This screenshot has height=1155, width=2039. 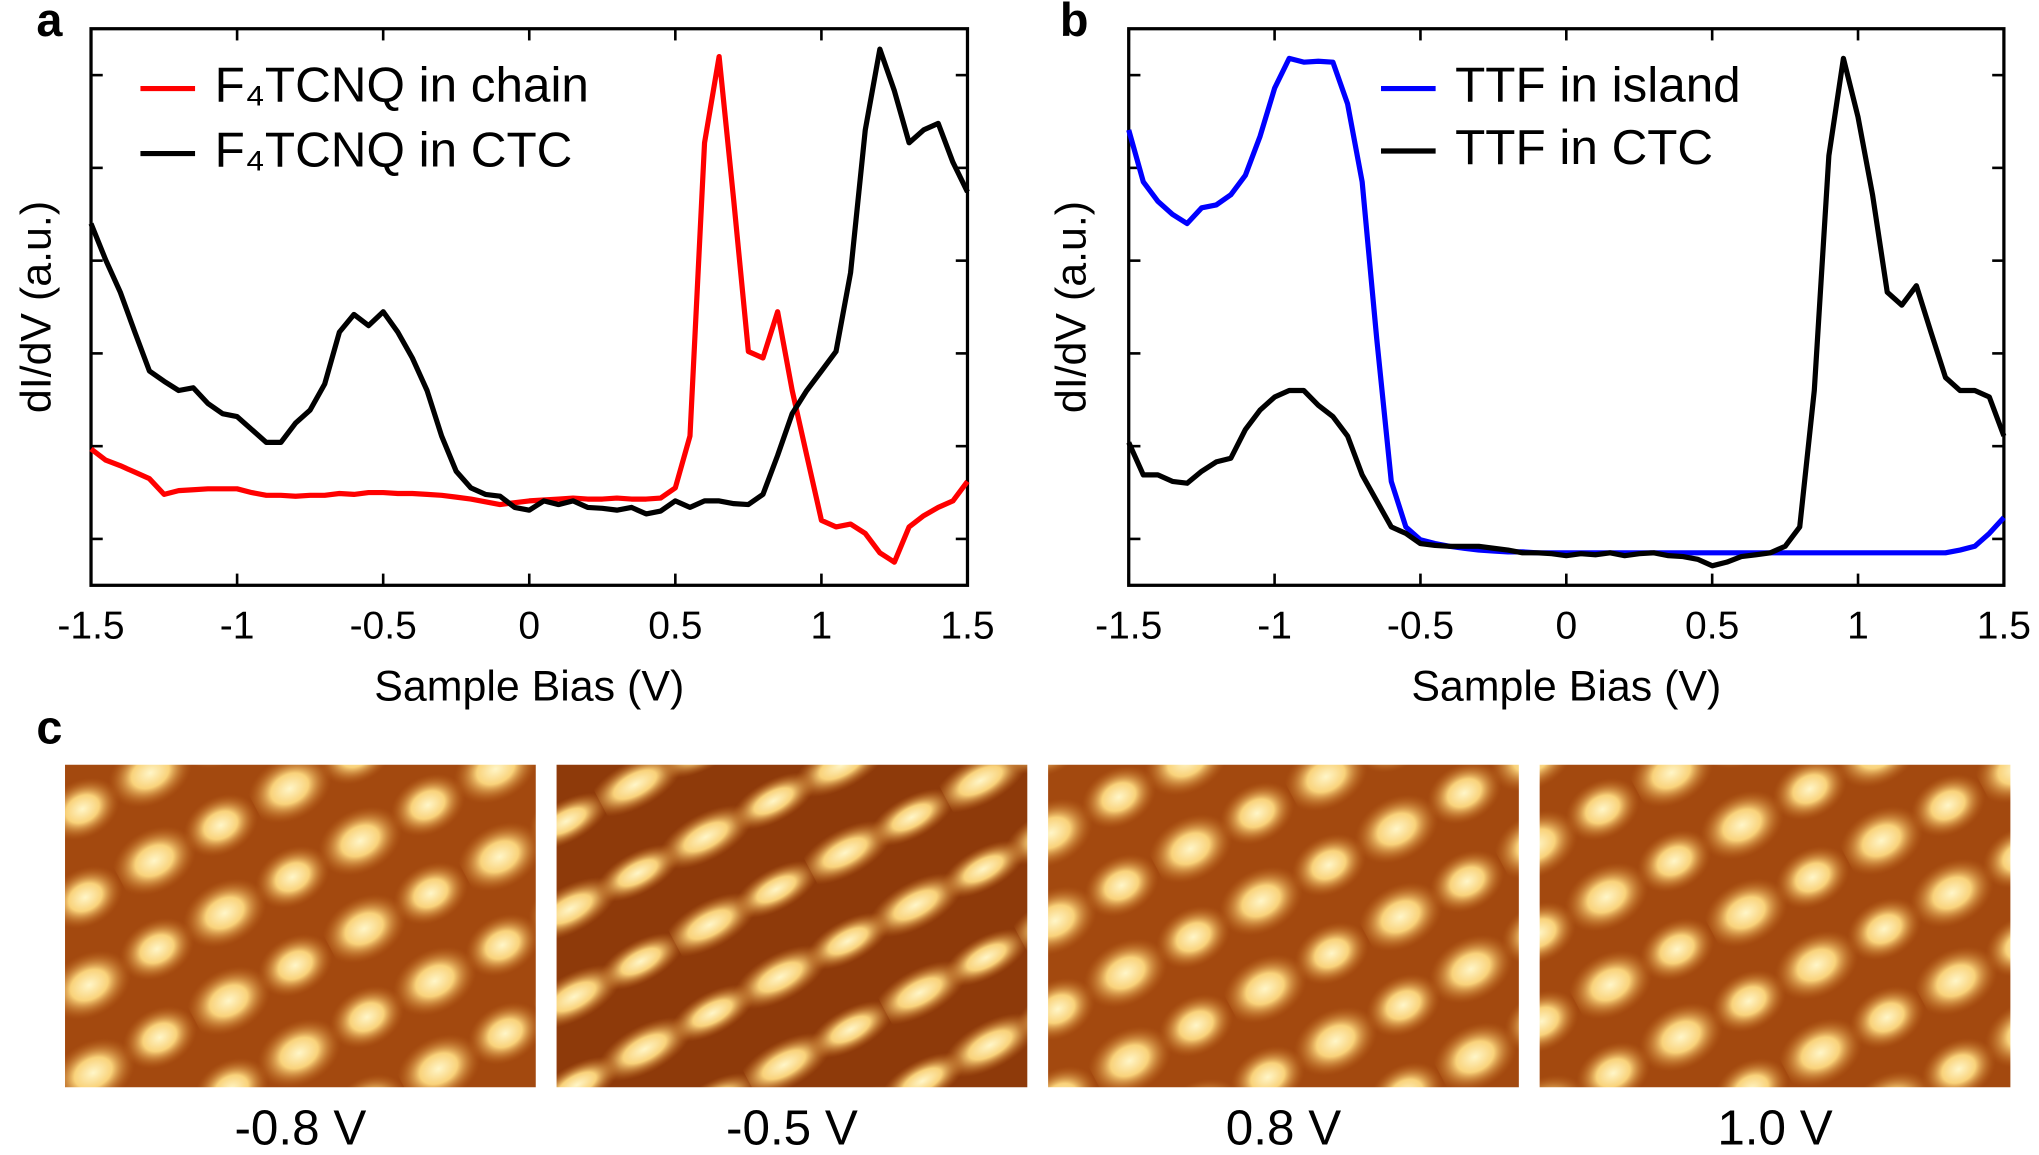 I want to click on legend-label: TTF in island, so click(x=1598, y=85).